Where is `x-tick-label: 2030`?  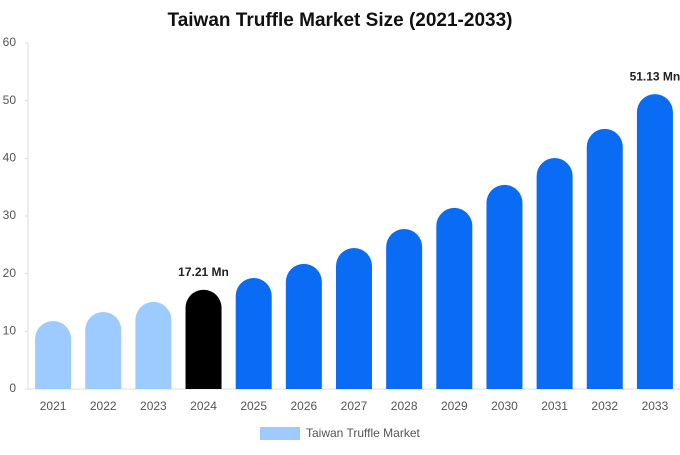 x-tick-label: 2030 is located at coordinates (504, 406).